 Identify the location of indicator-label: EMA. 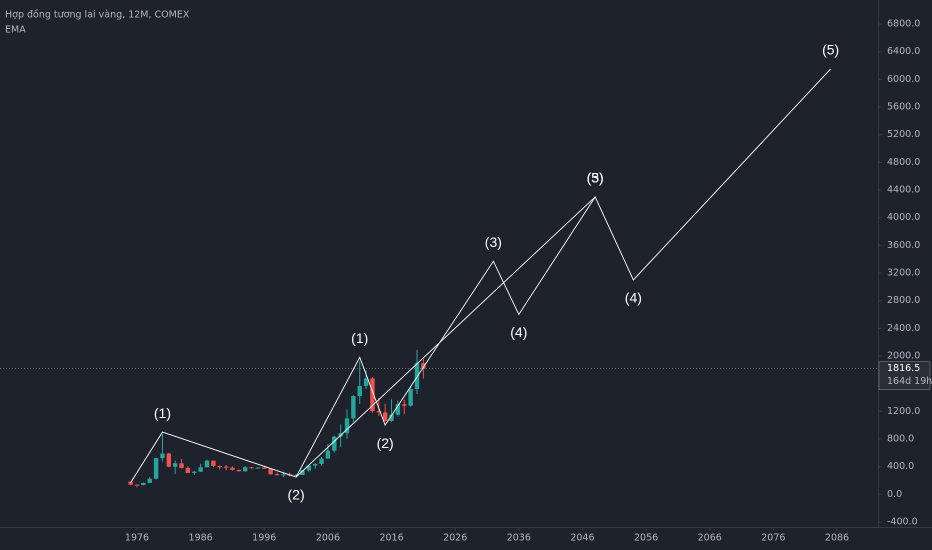
(15, 30).